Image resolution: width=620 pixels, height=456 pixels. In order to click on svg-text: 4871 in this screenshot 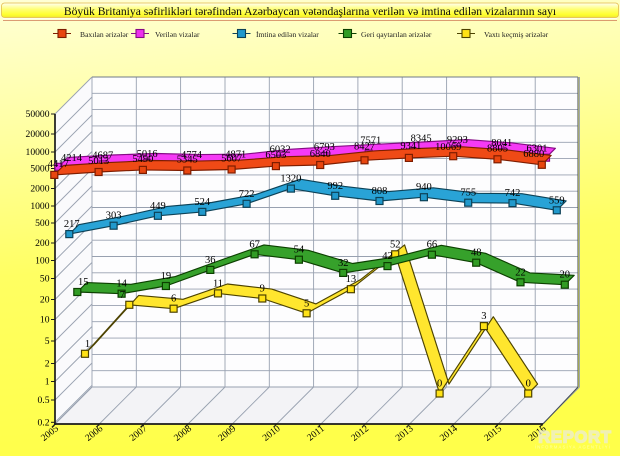, I will do `click(235, 155)`.